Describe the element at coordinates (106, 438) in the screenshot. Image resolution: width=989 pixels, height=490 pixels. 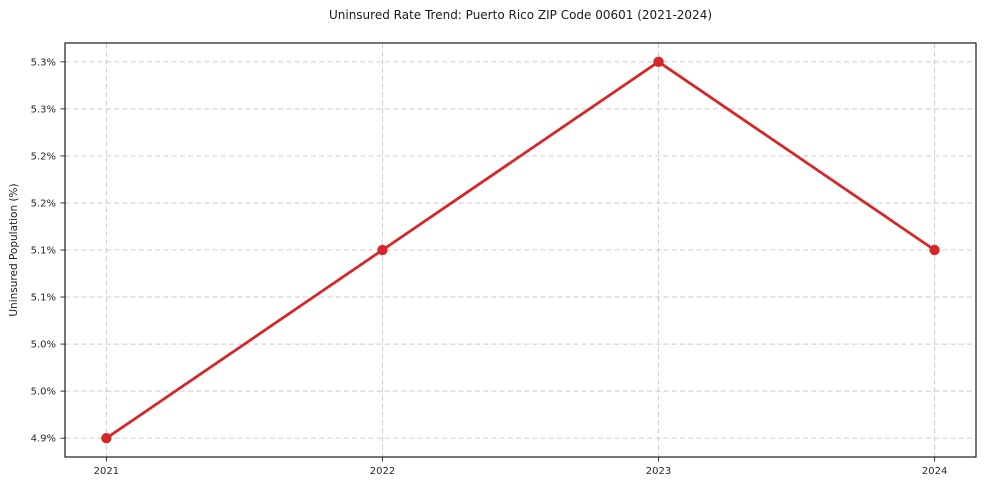
I see `data-point-2021` at that location.